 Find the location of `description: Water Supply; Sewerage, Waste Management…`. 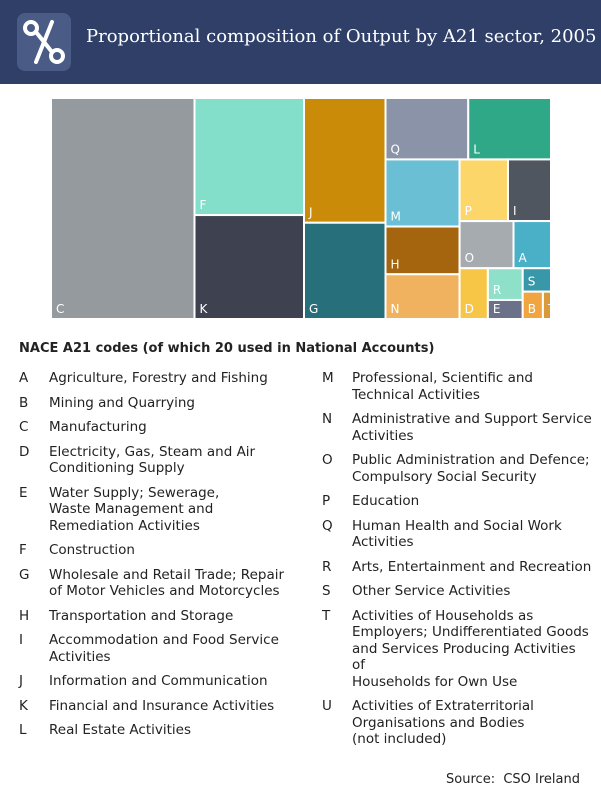

description: Water Supply; Sewerage, Waste Management… is located at coordinates (134, 509).